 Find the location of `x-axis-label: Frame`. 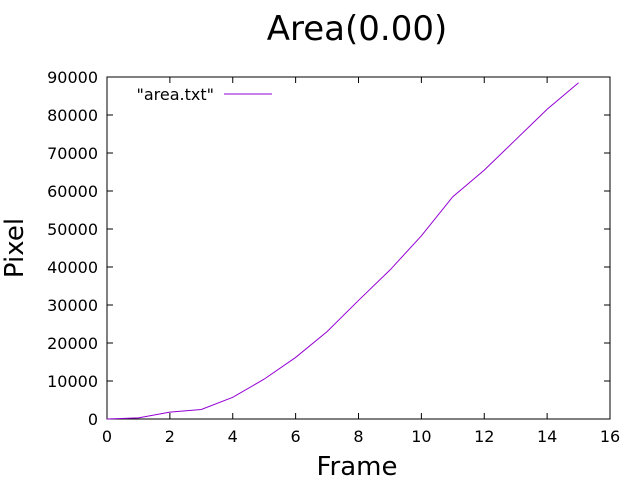

x-axis-label: Frame is located at coordinates (356, 466).